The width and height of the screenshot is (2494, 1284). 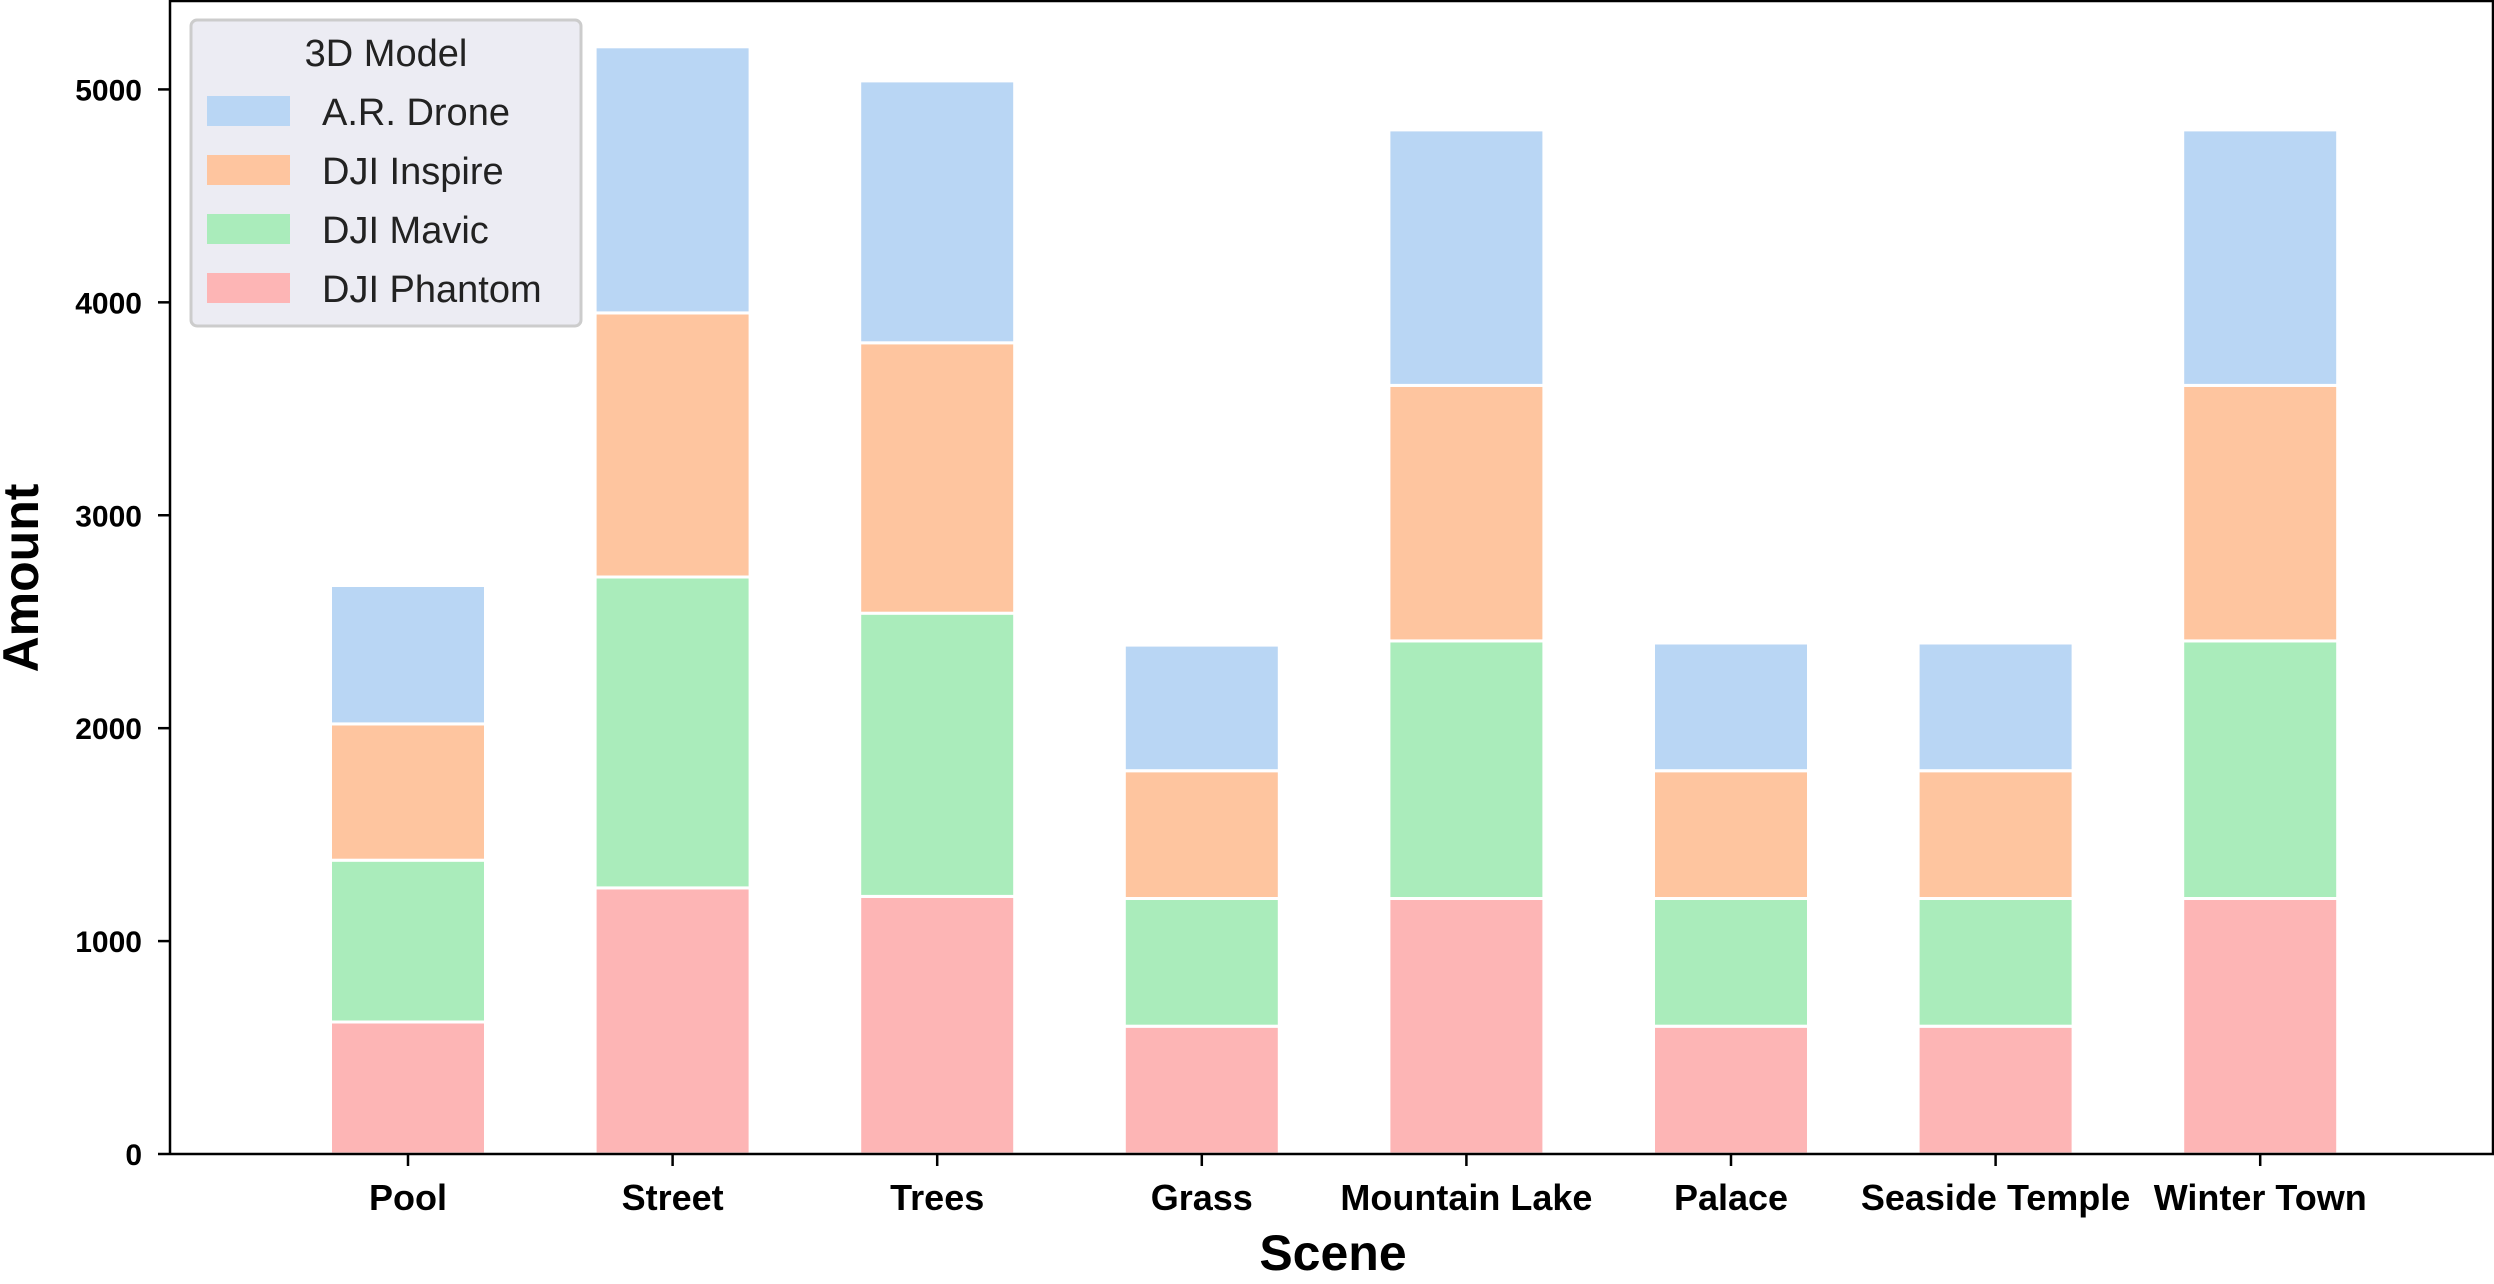 What do you see at coordinates (108, 90) in the screenshot?
I see `y-tick-label: 5000` at bounding box center [108, 90].